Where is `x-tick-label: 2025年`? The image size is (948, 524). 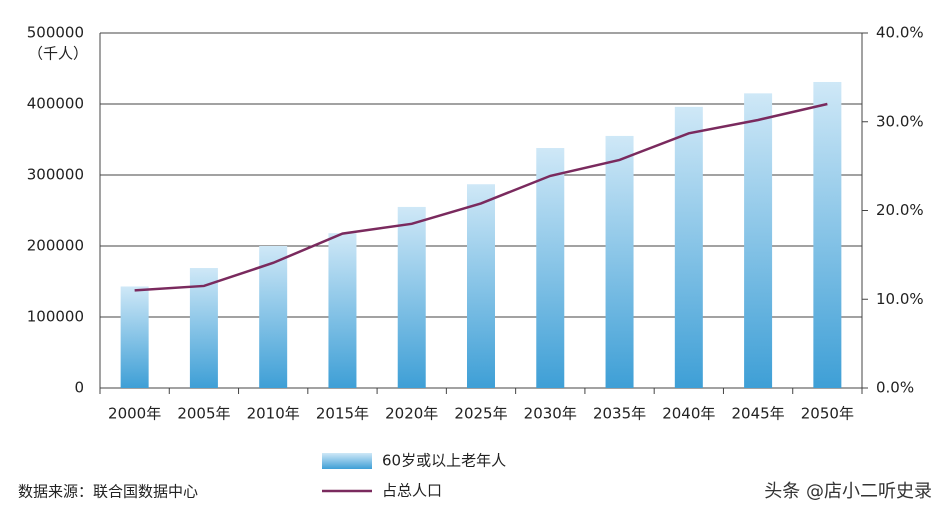 x-tick-label: 2025年 is located at coordinates (480, 414).